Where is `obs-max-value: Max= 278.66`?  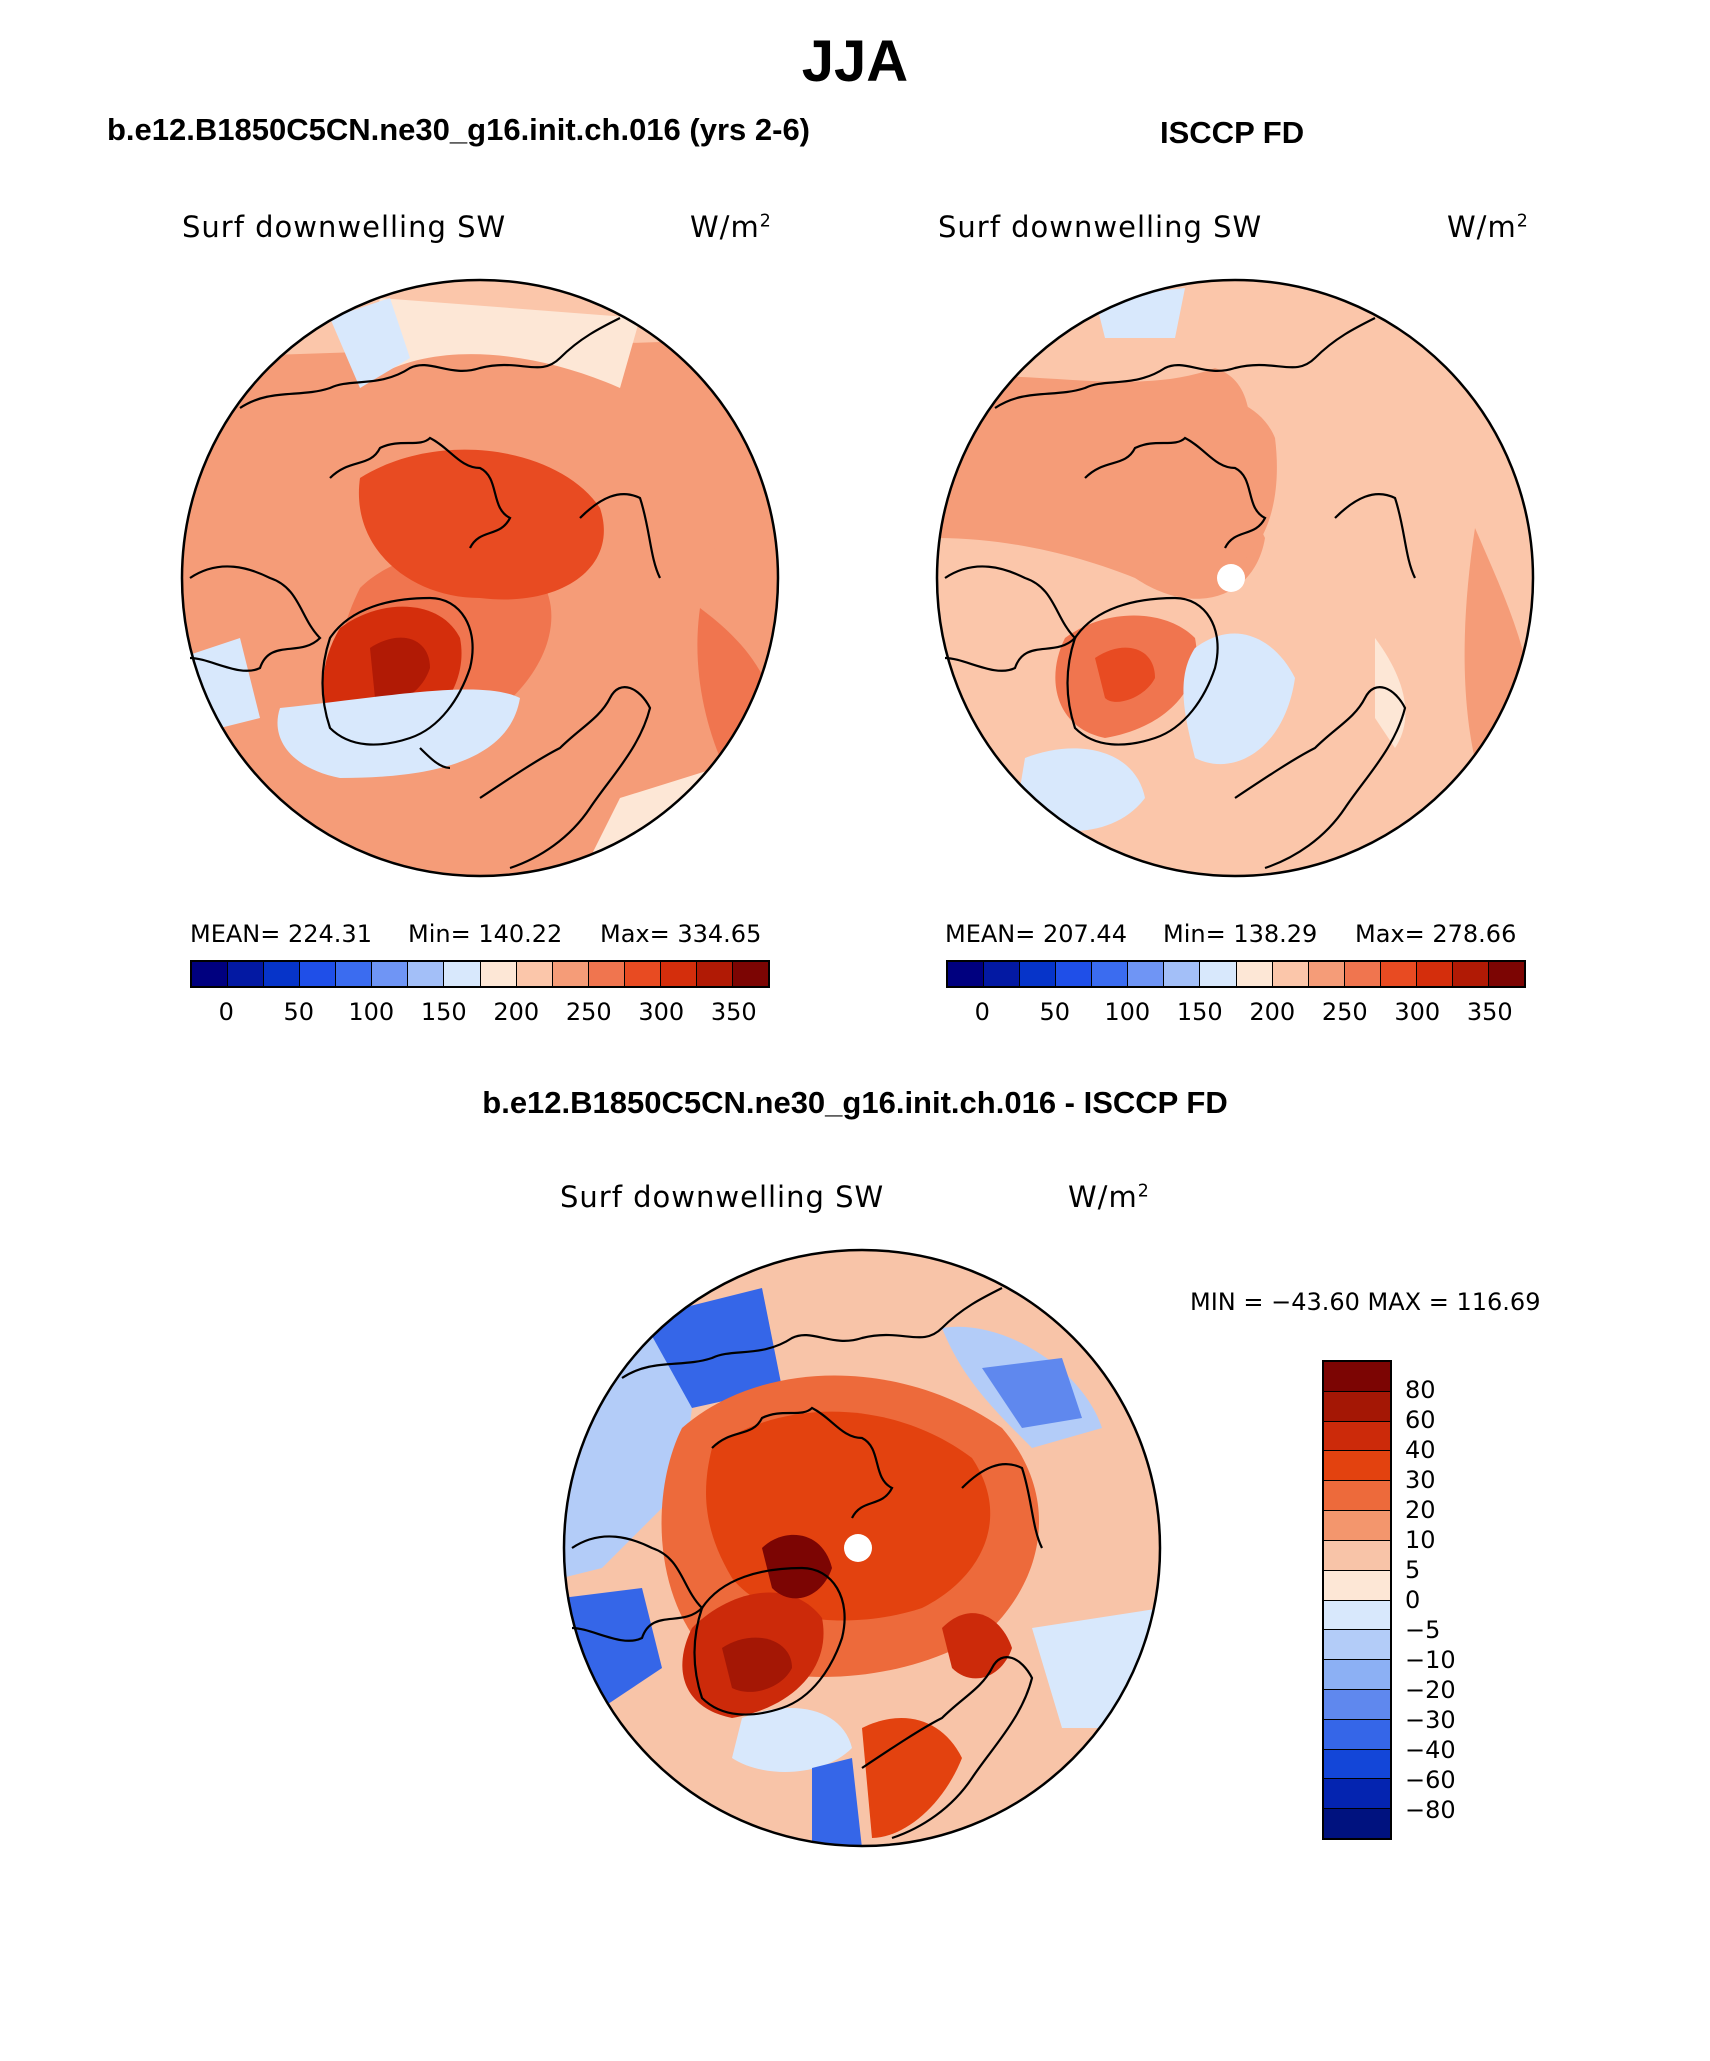
obs-max-value: Max= 278.66 is located at coordinates (1436, 934).